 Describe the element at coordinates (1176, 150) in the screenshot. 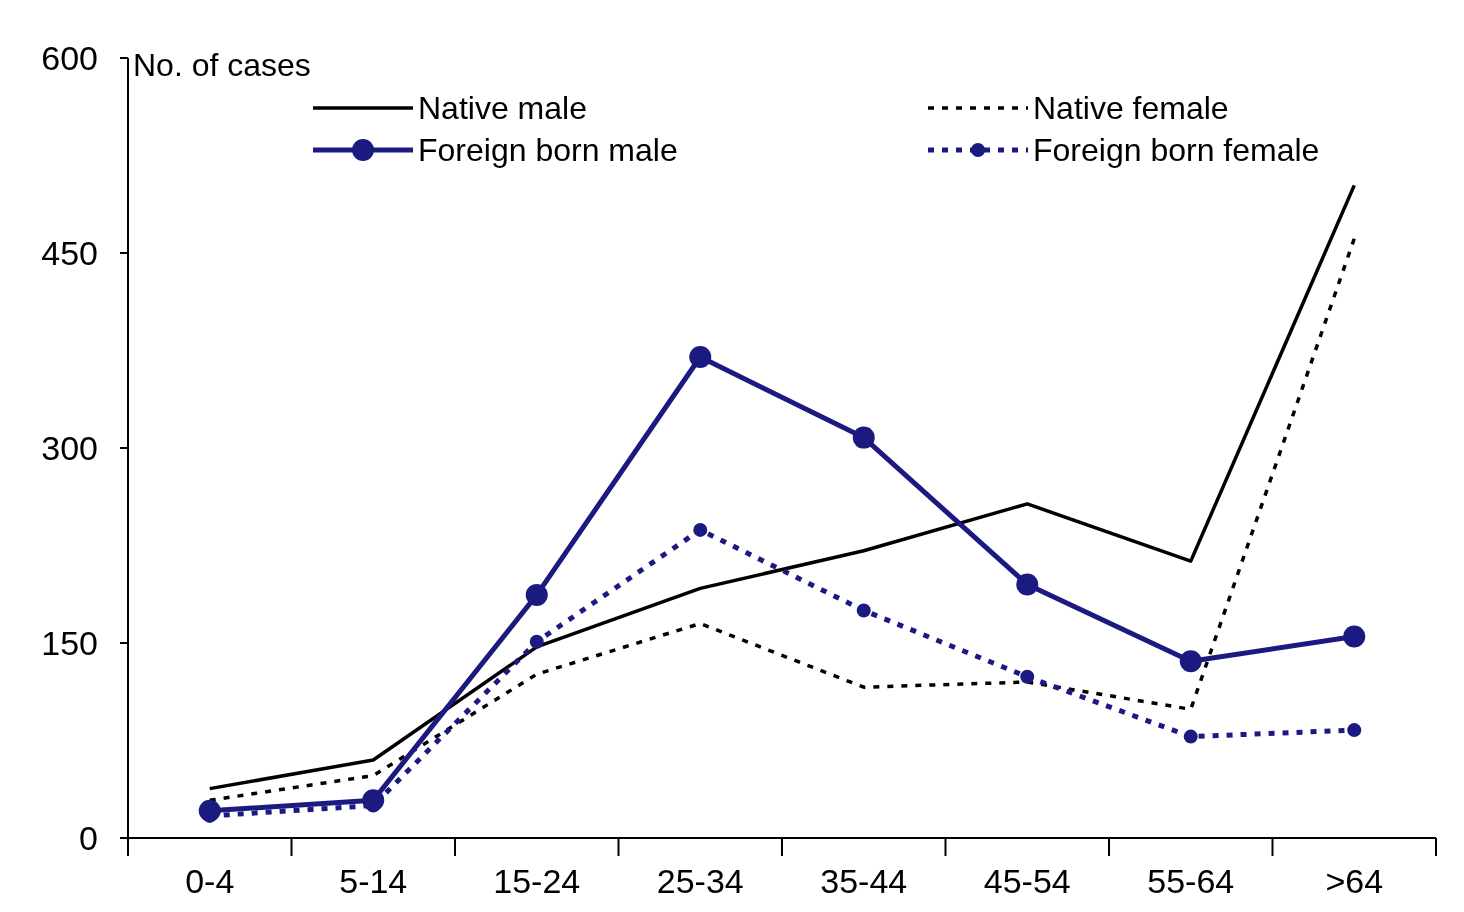

I see `legend-label: Foreign born female` at that location.